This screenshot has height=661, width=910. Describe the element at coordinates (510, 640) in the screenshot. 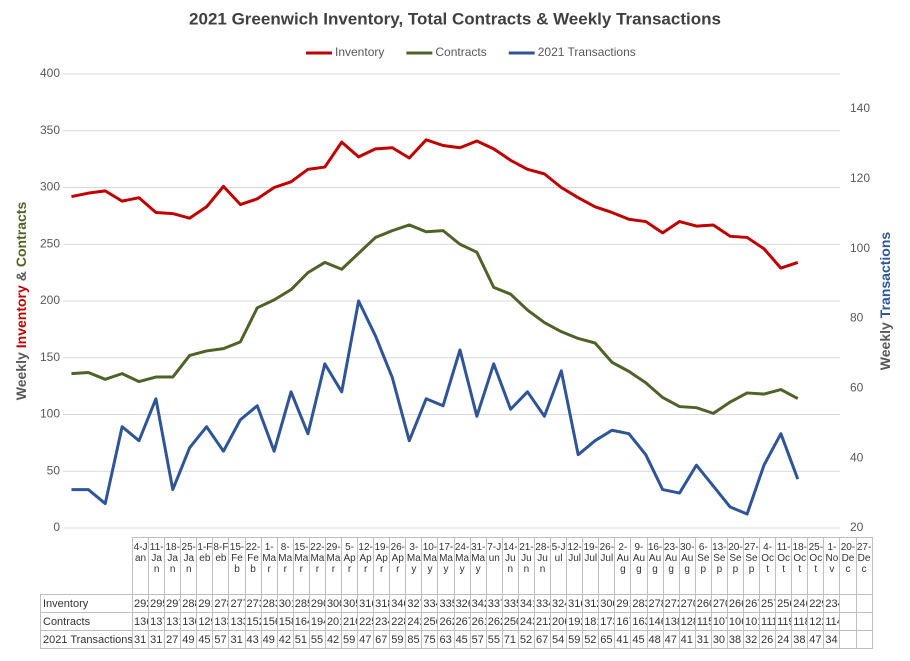

I see `table-value: 71` at that location.